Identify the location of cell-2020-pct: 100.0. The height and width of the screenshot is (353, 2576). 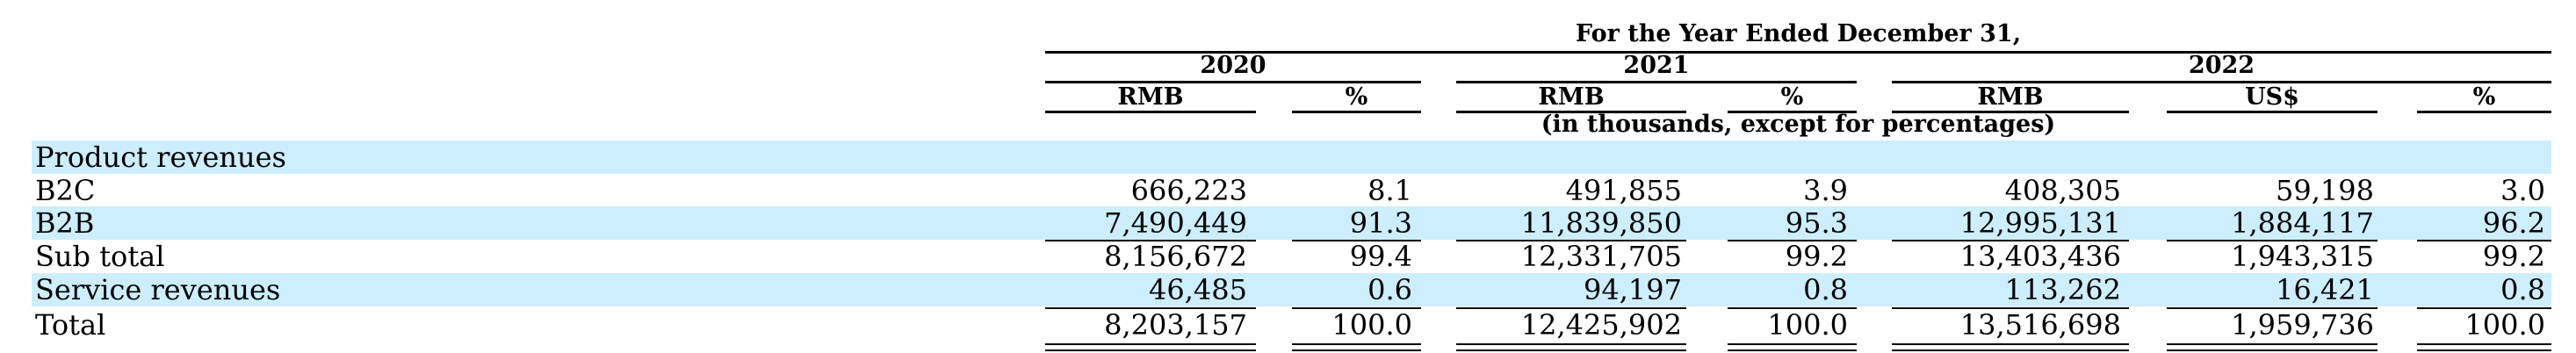
(1371, 325).